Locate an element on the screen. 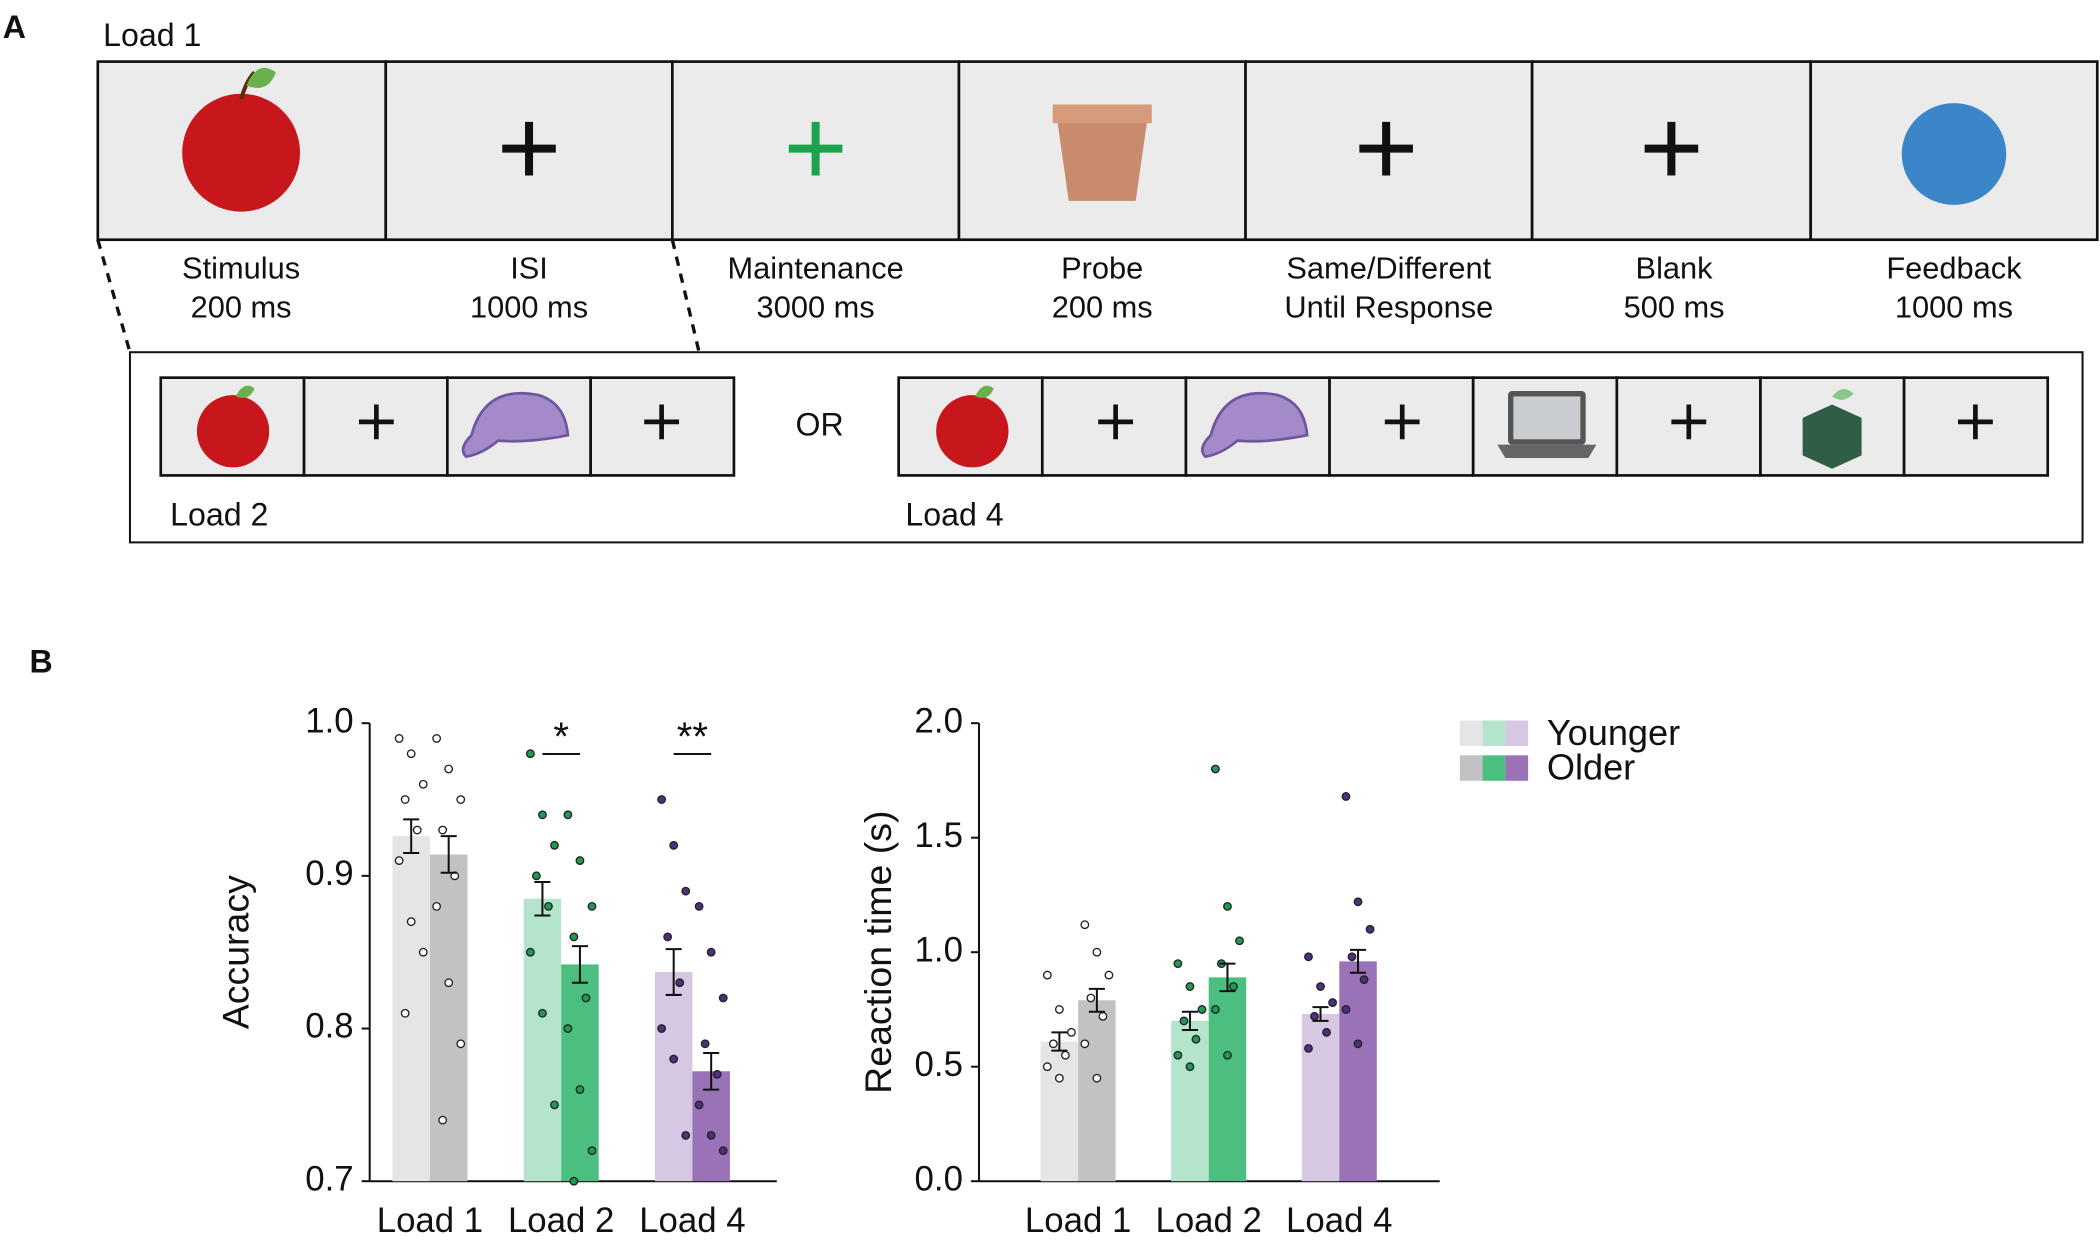  step-duration: 1000 ms is located at coordinates (529, 307).